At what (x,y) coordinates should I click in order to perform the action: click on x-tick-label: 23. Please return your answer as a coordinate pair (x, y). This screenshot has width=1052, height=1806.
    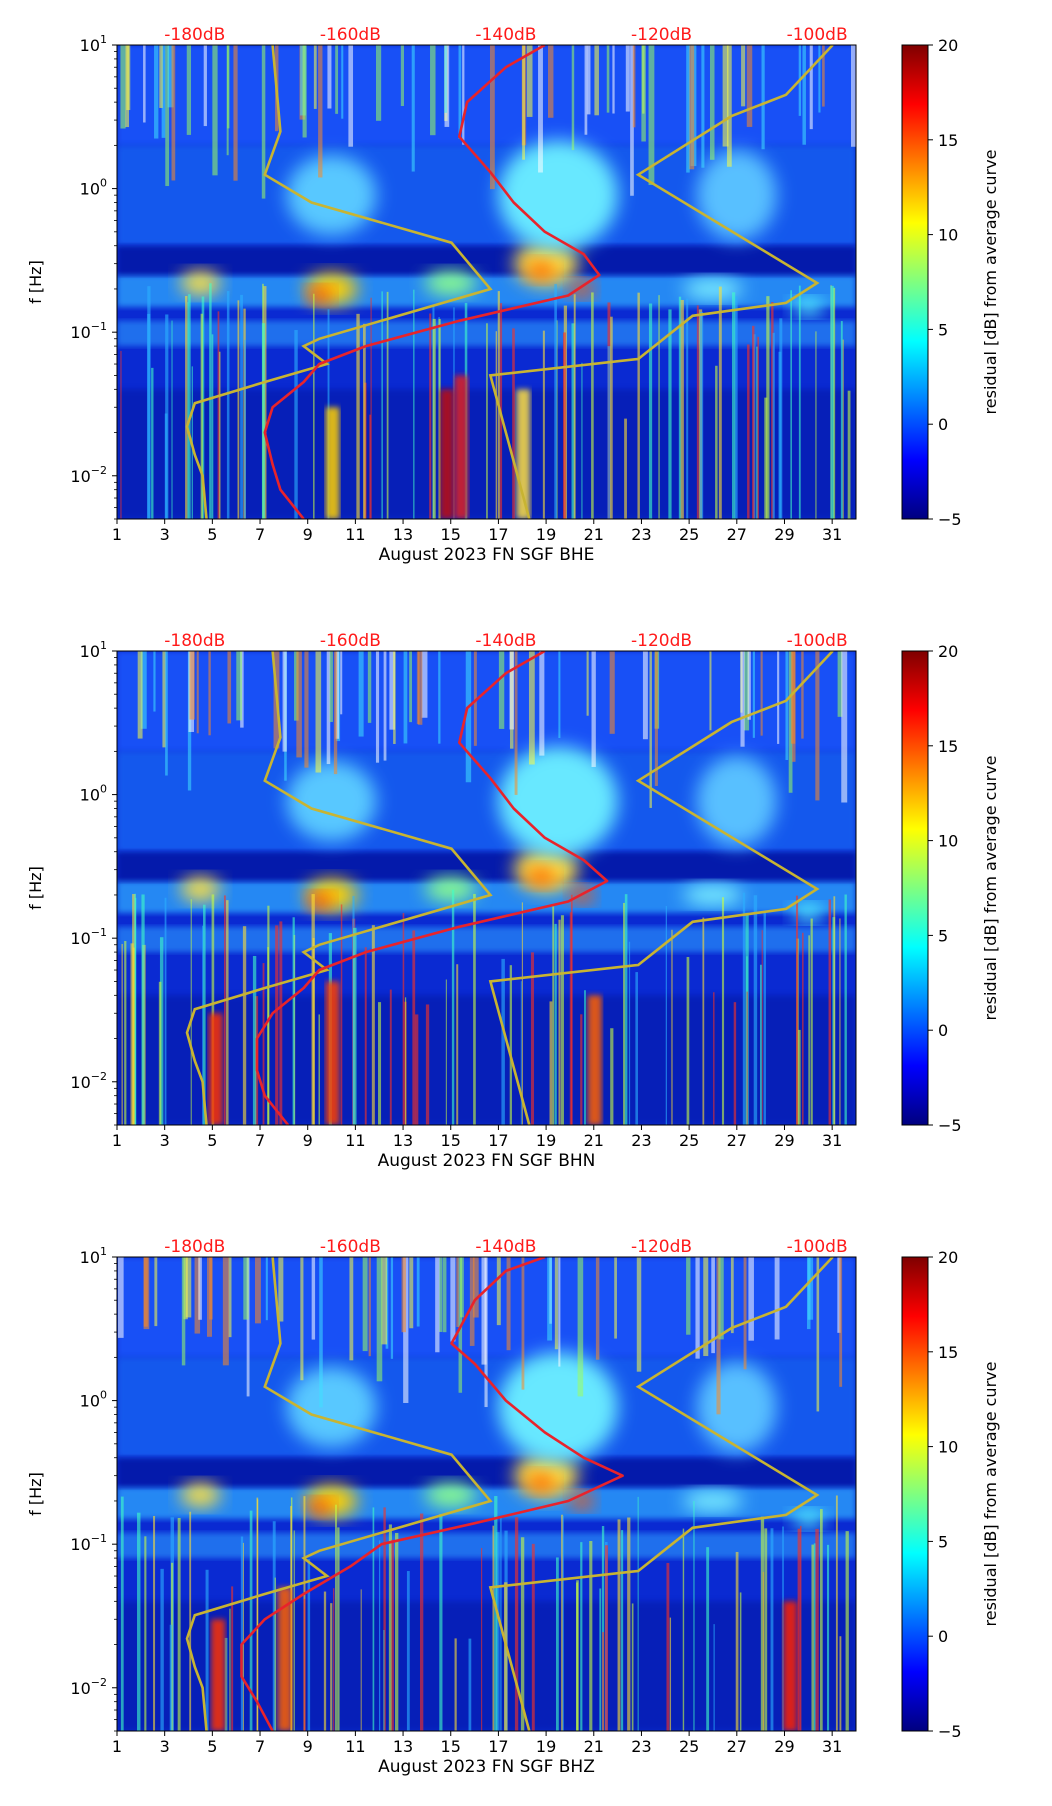
    Looking at the image, I should click on (641, 1746).